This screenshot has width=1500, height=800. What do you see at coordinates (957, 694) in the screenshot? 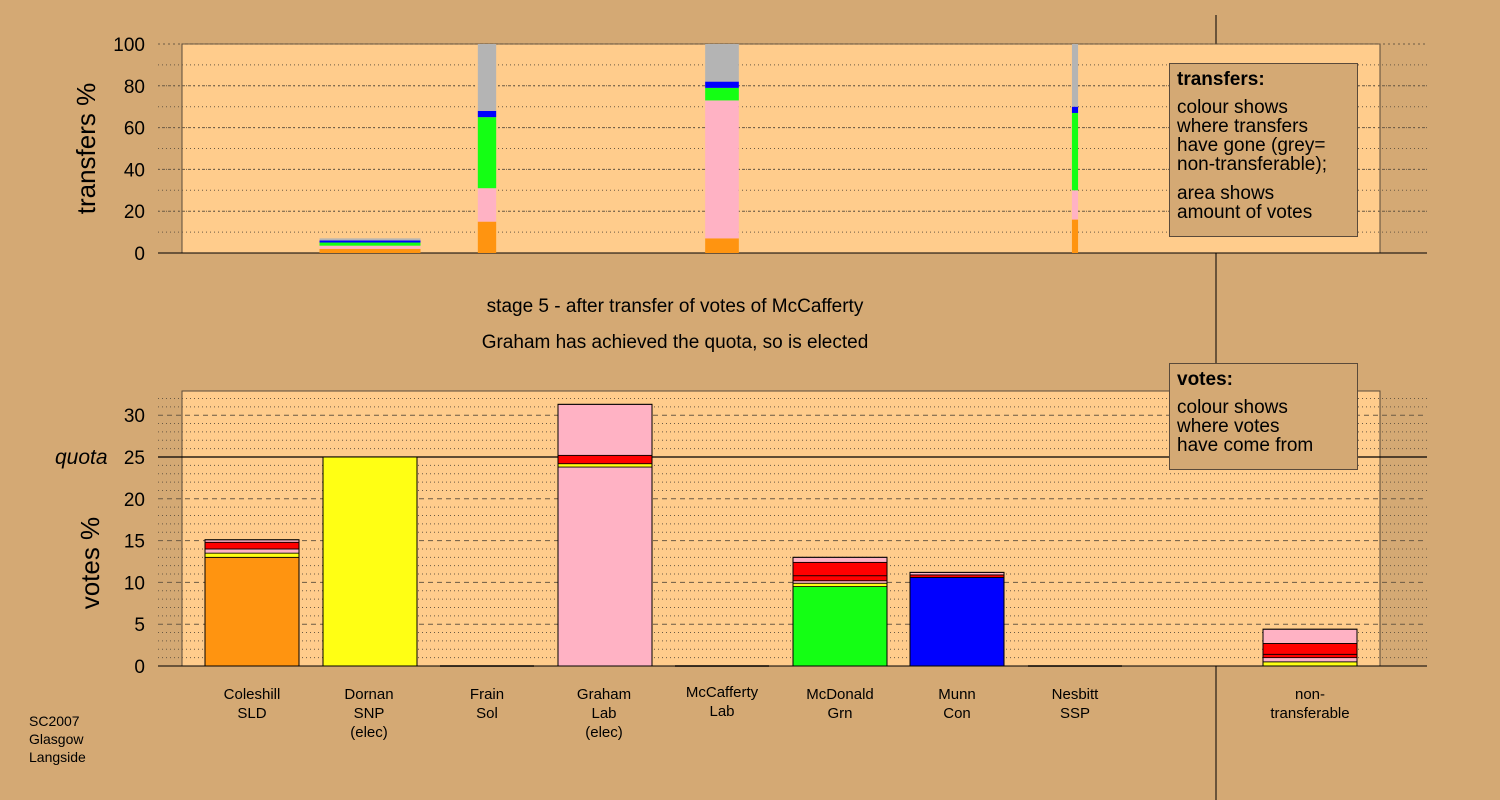
I see `candidate-name: Munn` at bounding box center [957, 694].